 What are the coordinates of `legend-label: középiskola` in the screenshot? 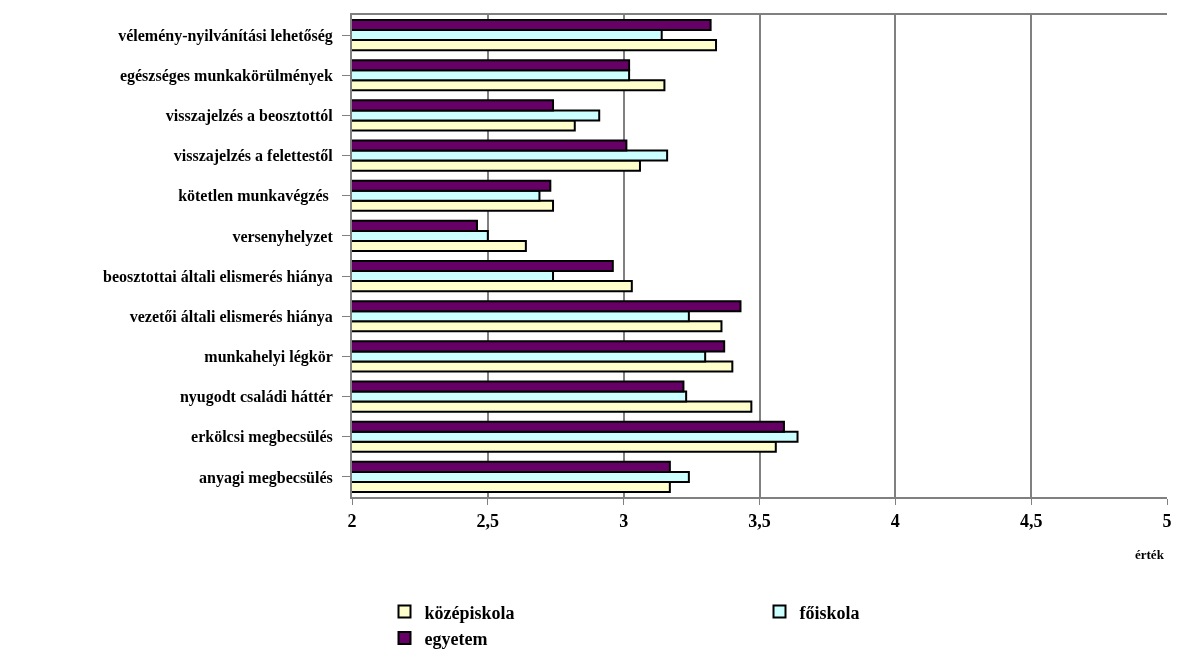 It's located at (469, 612).